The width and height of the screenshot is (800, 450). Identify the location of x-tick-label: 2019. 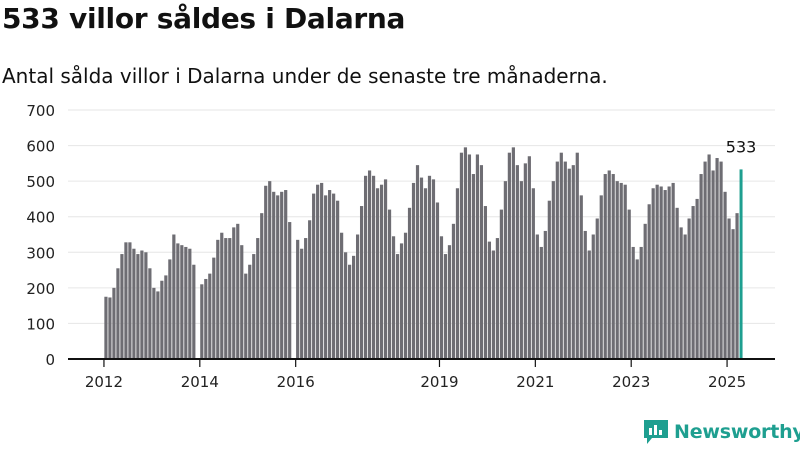
(439, 382).